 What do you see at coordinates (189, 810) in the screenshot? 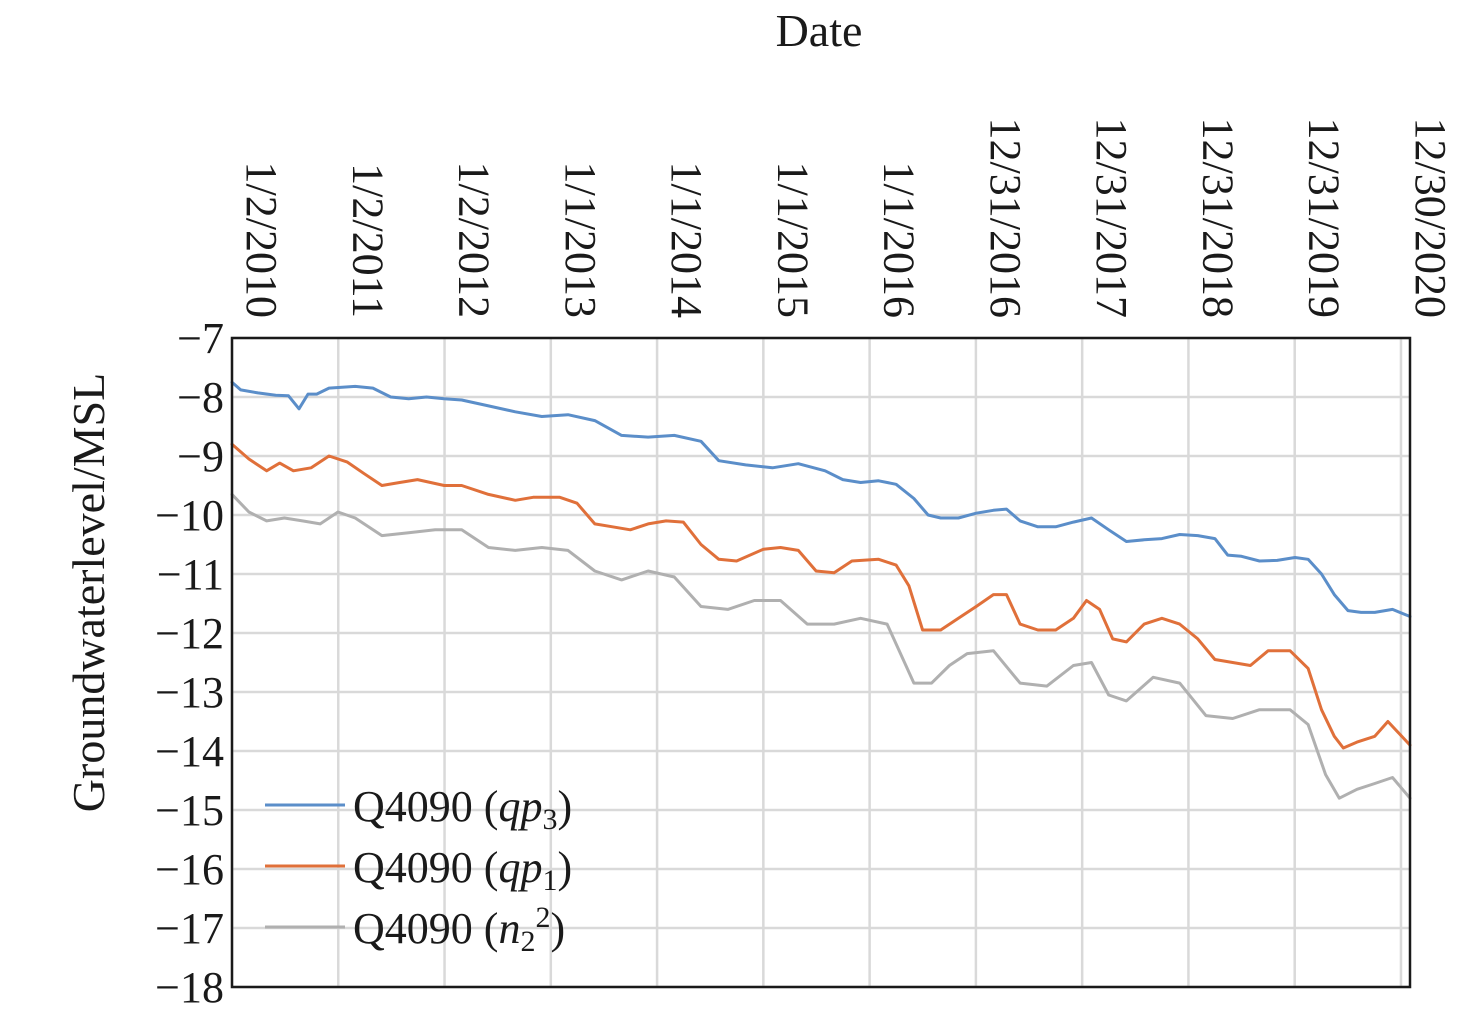
I see `y-tick-label: −15` at bounding box center [189, 810].